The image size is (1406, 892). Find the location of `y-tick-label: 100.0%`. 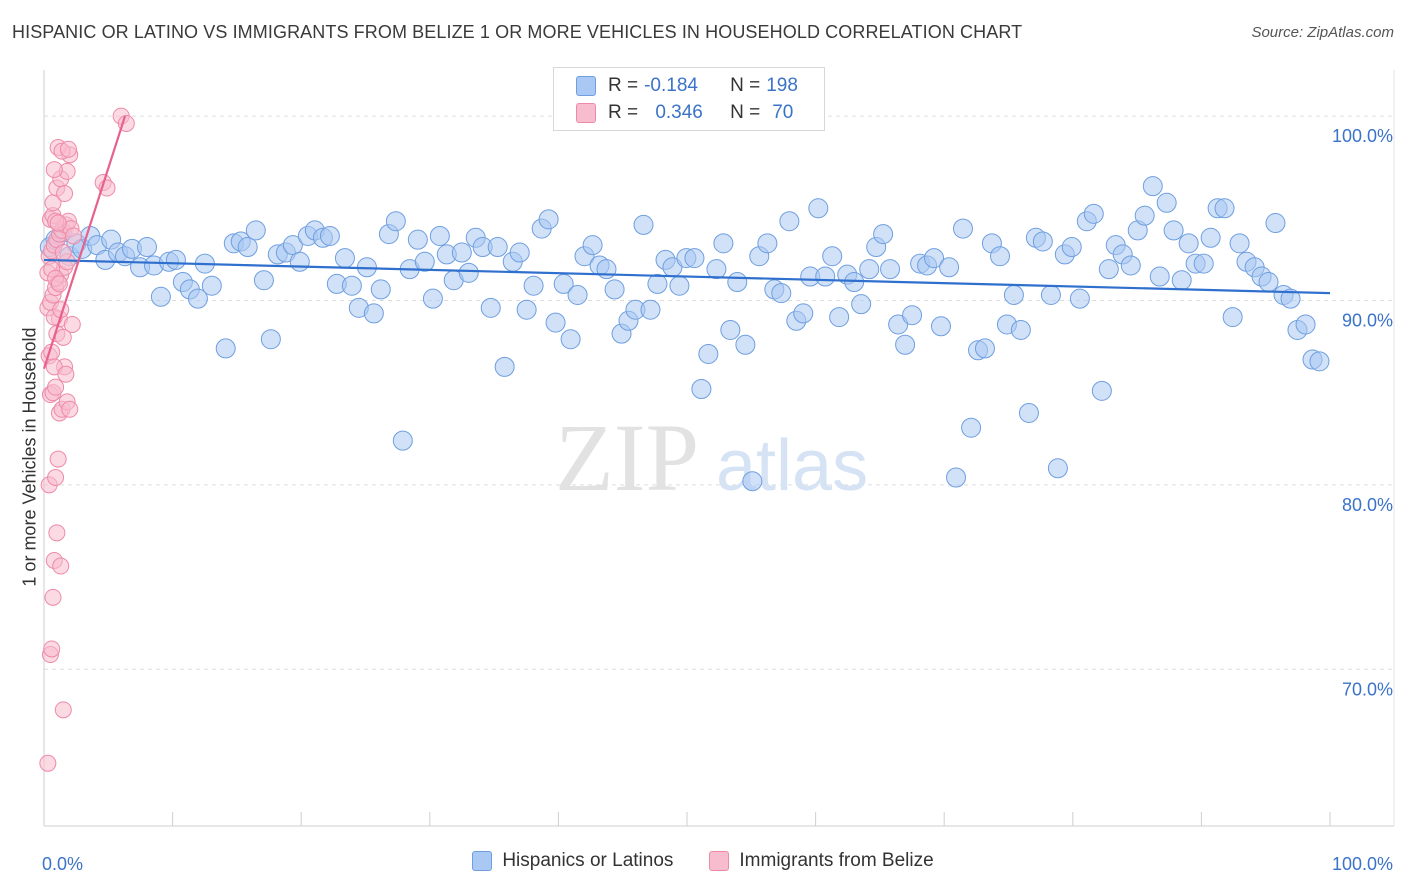

y-tick-label: 100.0% is located at coordinates (1362, 136).